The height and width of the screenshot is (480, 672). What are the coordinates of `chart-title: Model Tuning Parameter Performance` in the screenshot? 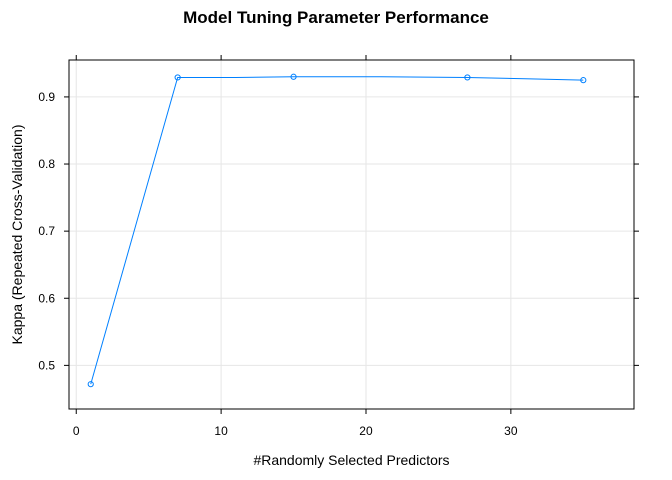 It's located at (336, 17).